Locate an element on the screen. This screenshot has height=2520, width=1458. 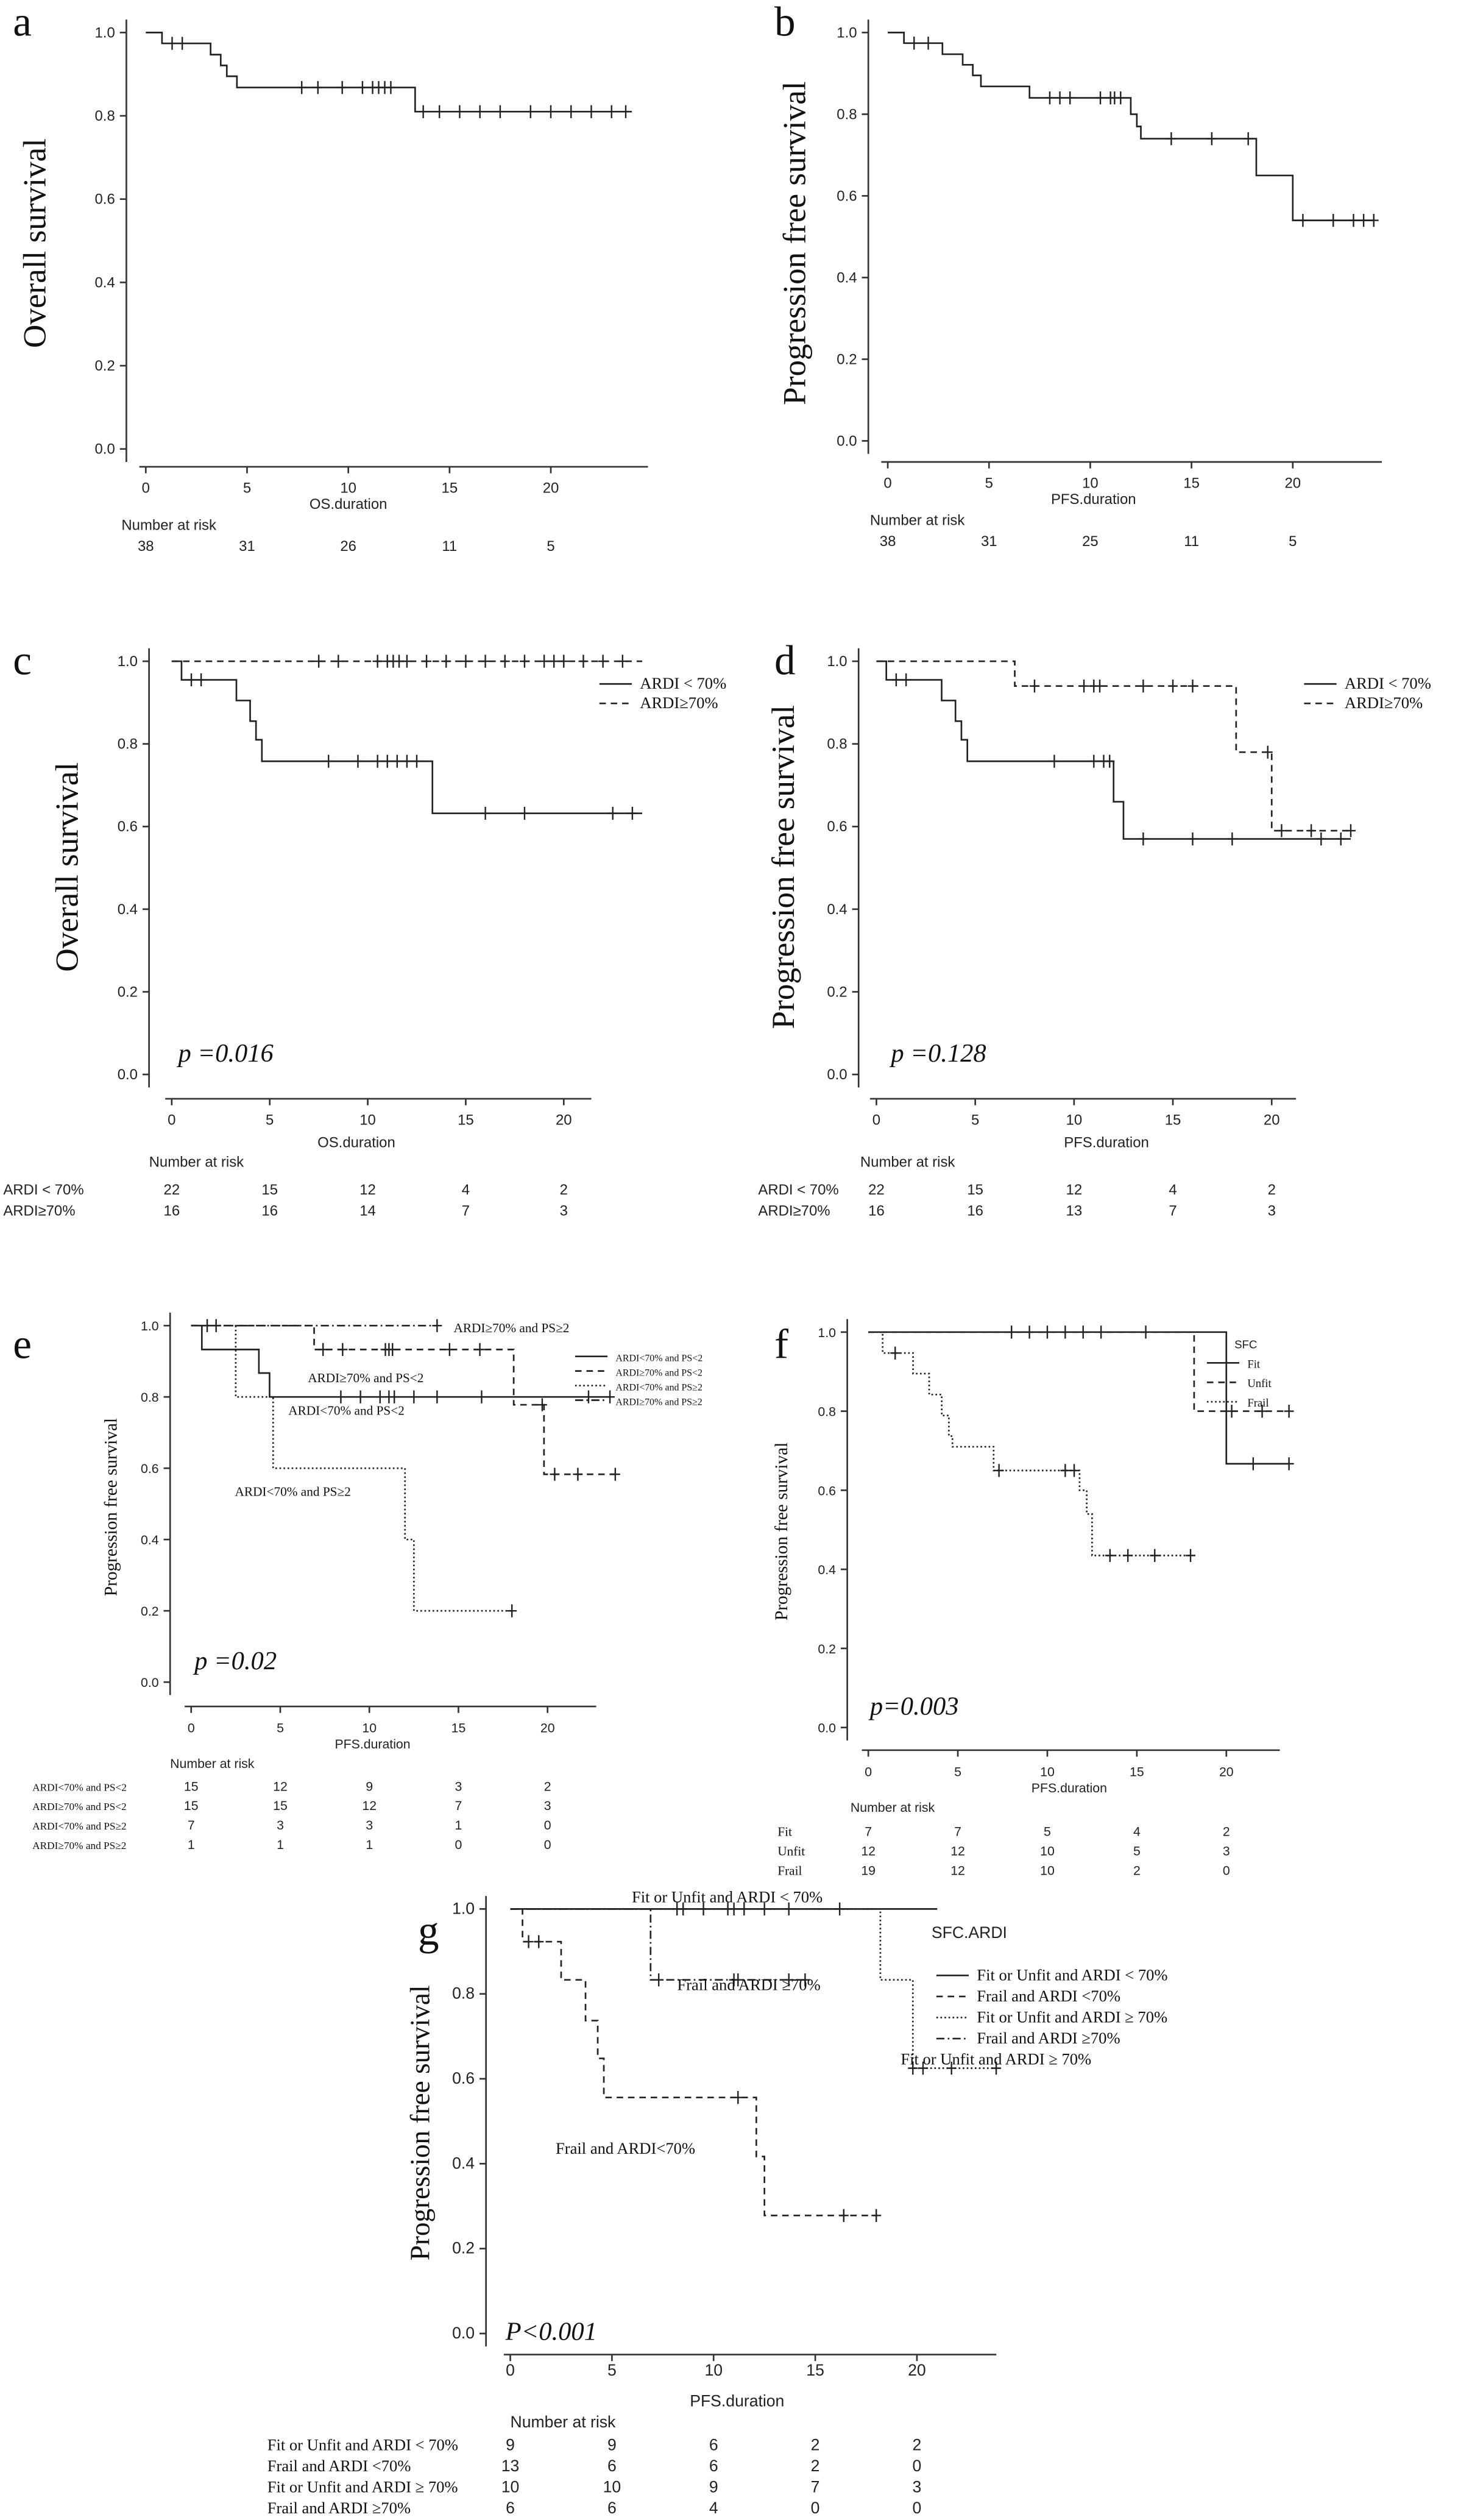
risk-row-label: Fit is located at coordinates (785, 1832).